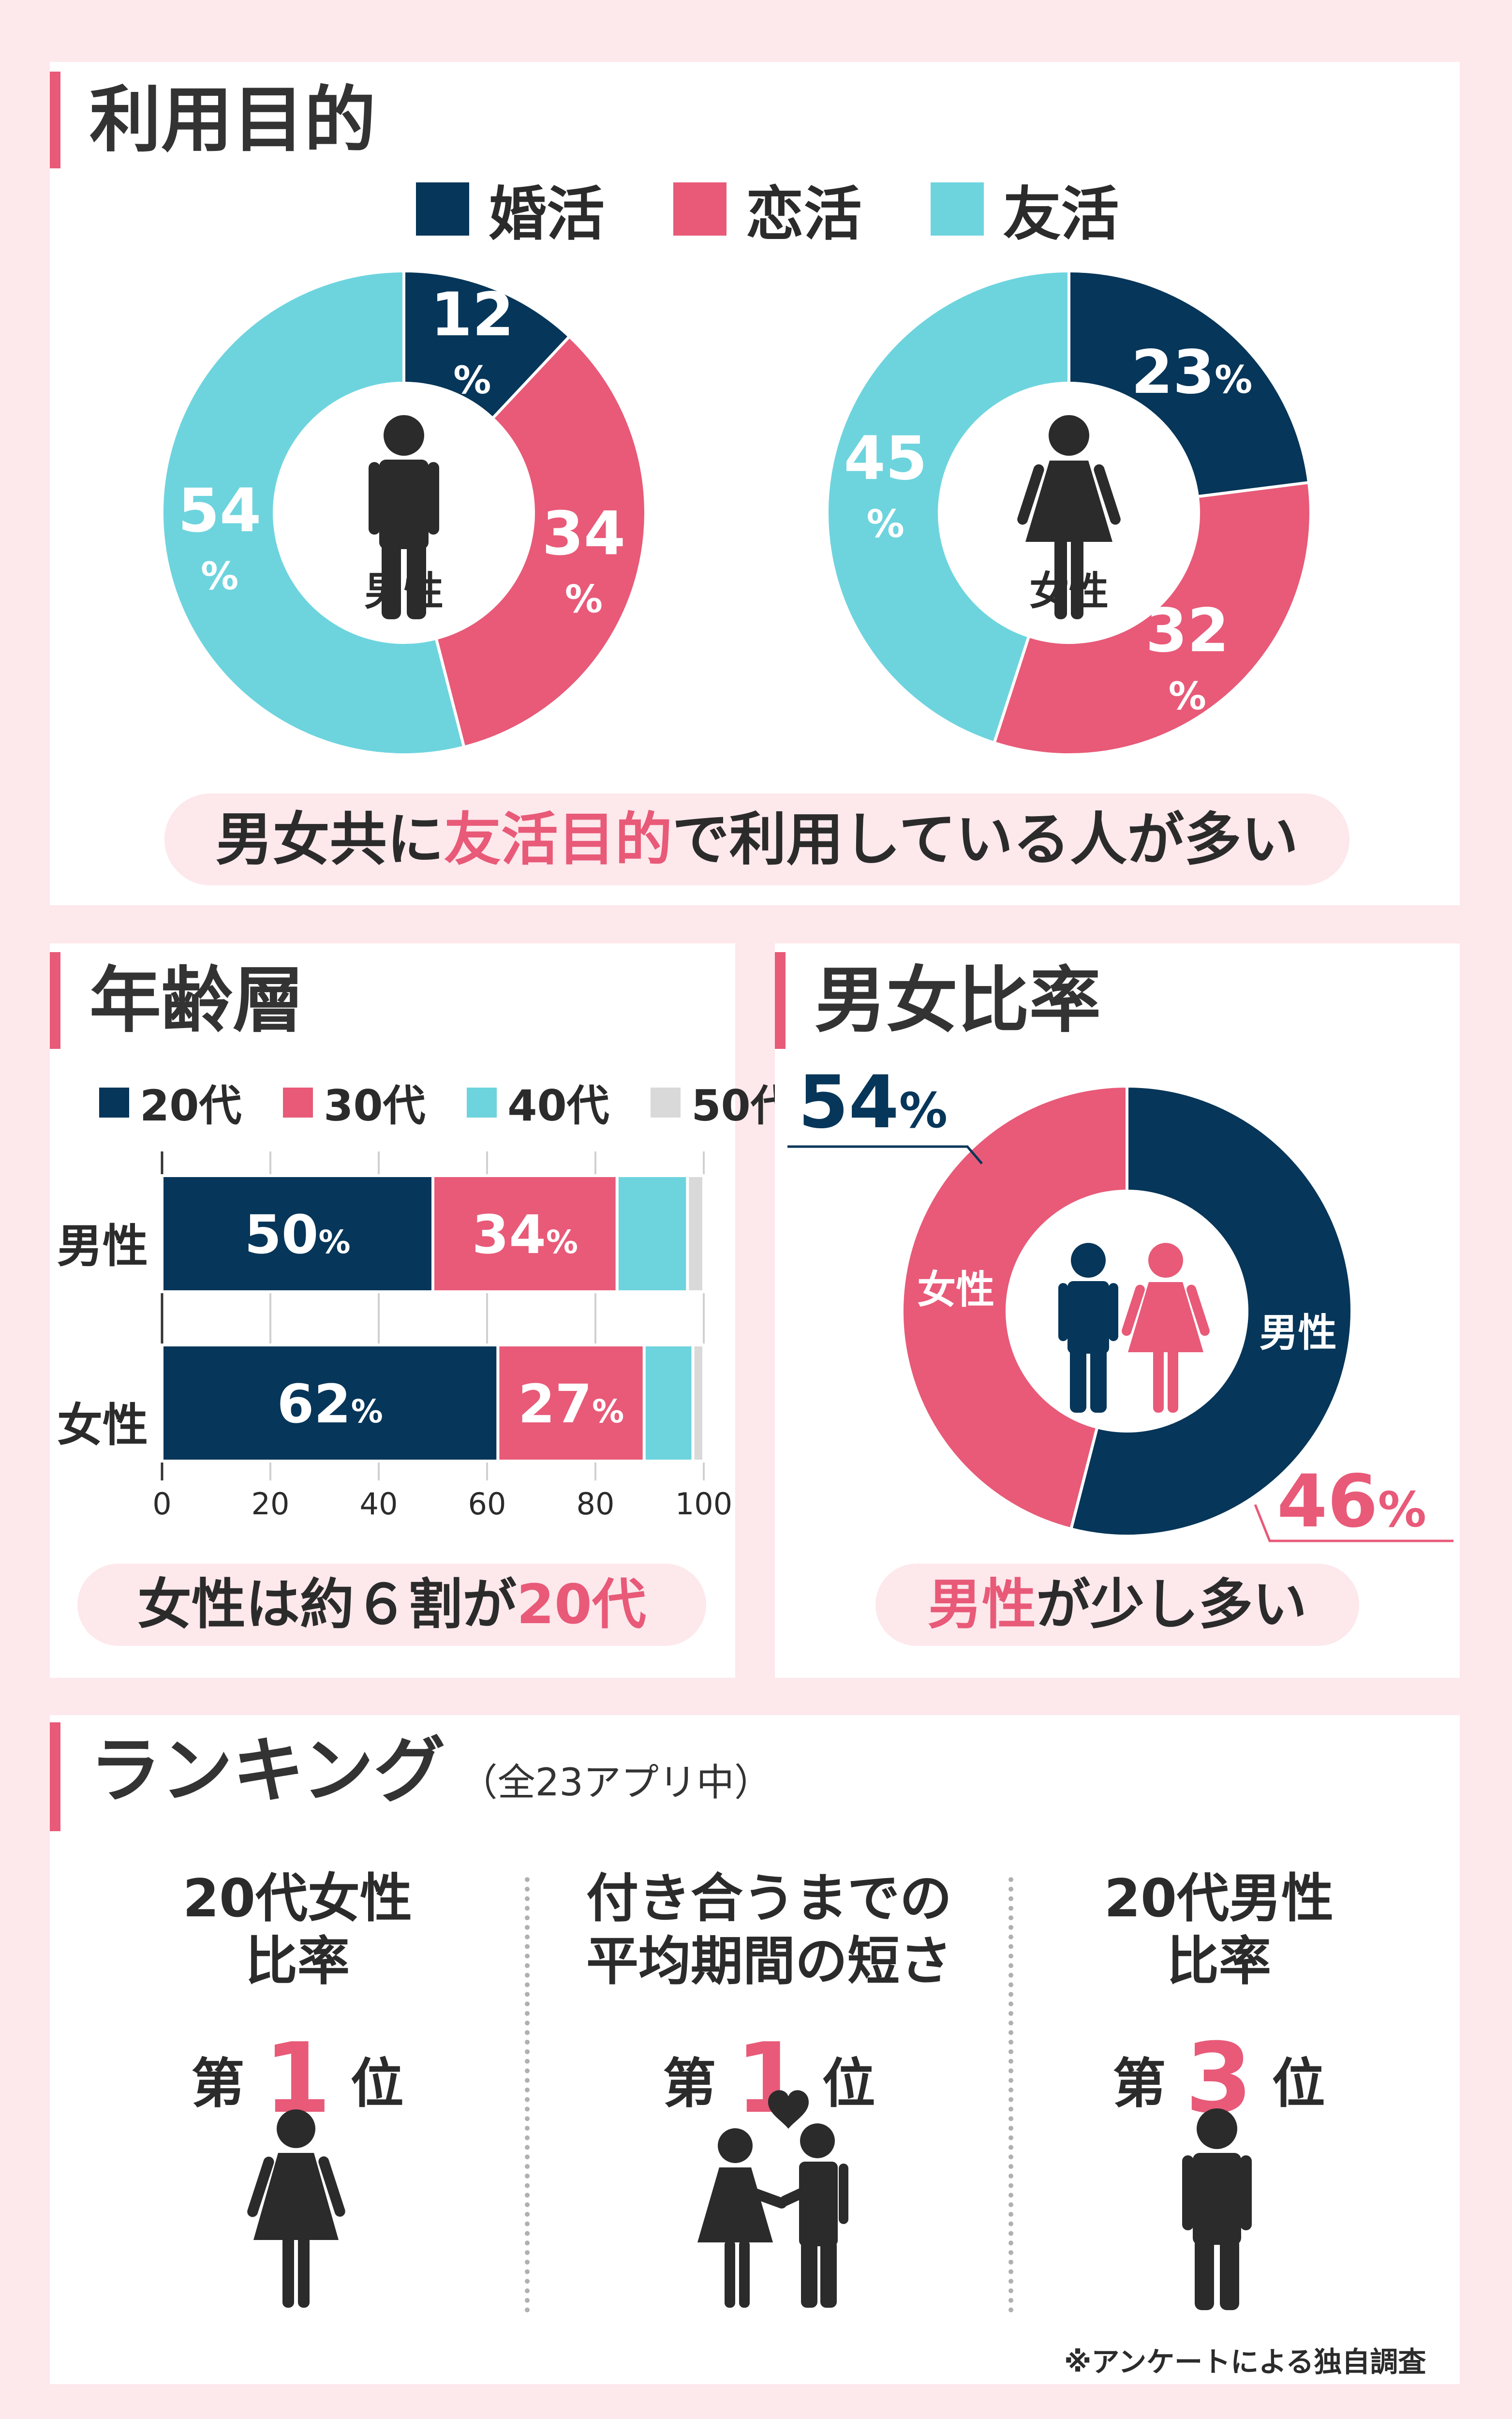  Describe the element at coordinates (393, 1311) in the screenshot. I see `age-panel` at that location.